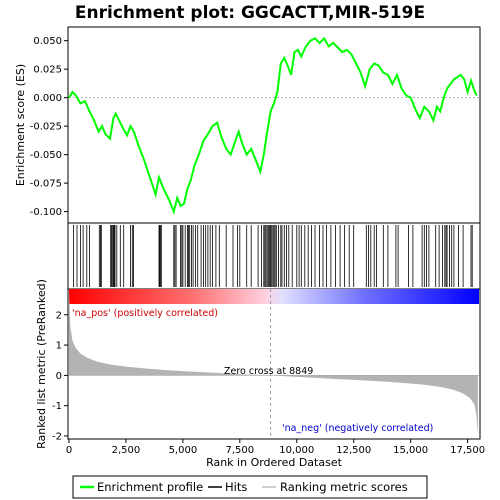 Image resolution: width=500 pixels, height=500 pixels. What do you see at coordinates (275, 447) in the screenshot?
I see `x-axis-ticks: 0 2,500 5,000 7,500 10,000 12,500 15,000 17,500` at bounding box center [275, 447].